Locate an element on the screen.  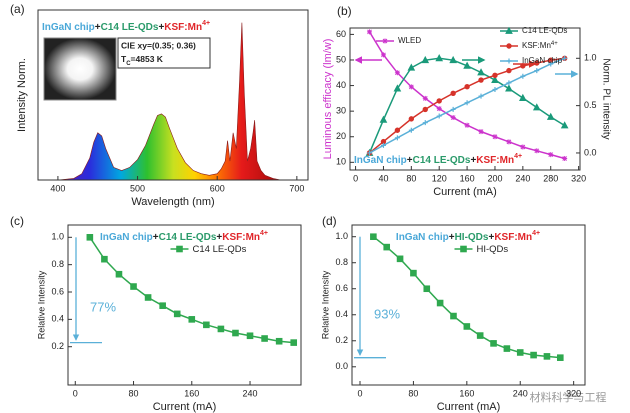
legend-name: C14 LE-QDs is located at coordinates (544, 30).